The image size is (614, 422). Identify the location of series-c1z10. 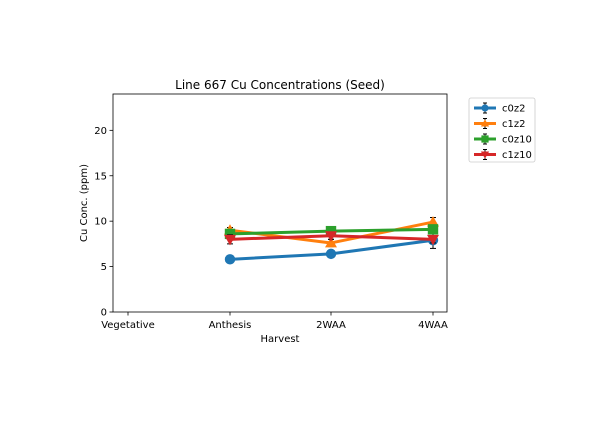
(331, 238).